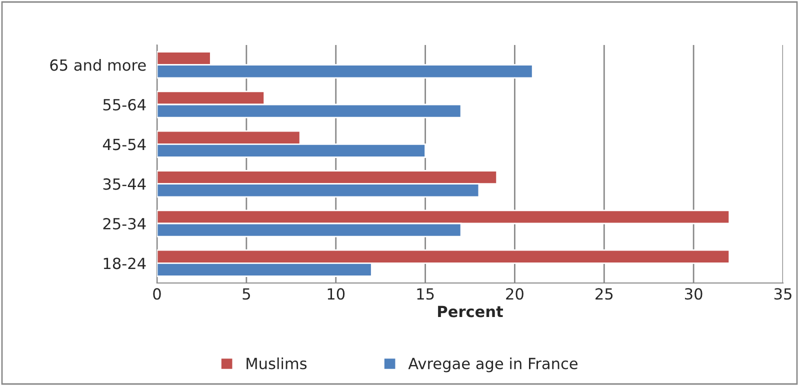  I want to click on x-tick-label: 20, so click(515, 294).